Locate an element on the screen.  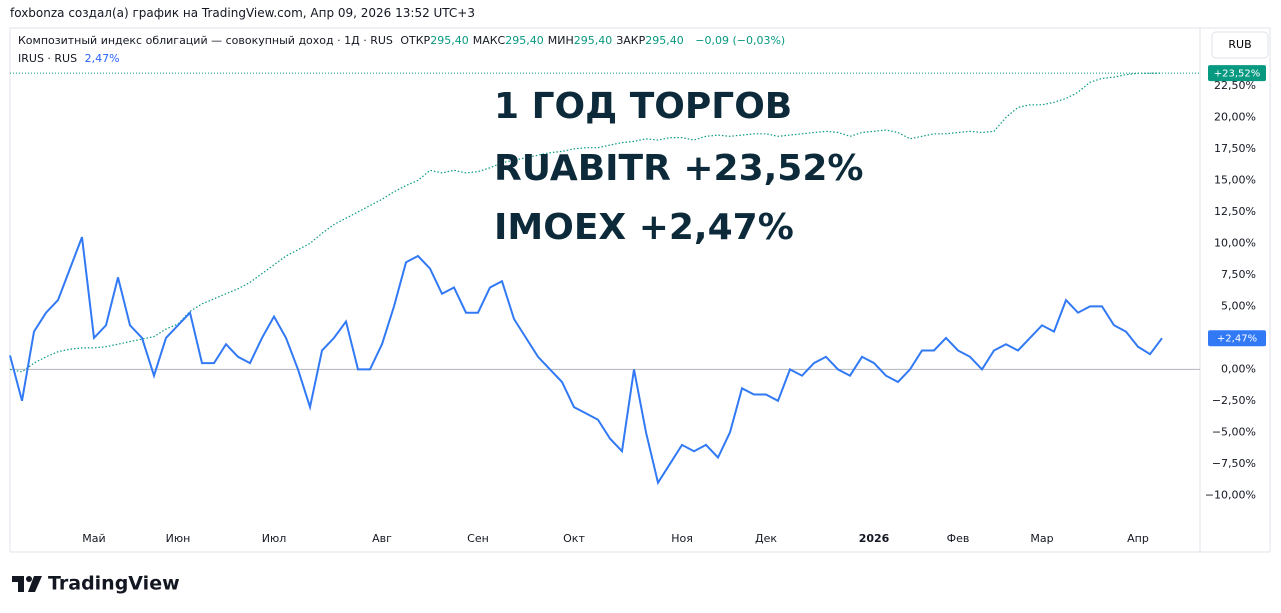
y-tick-label: 10,00% is located at coordinates (1235, 242).